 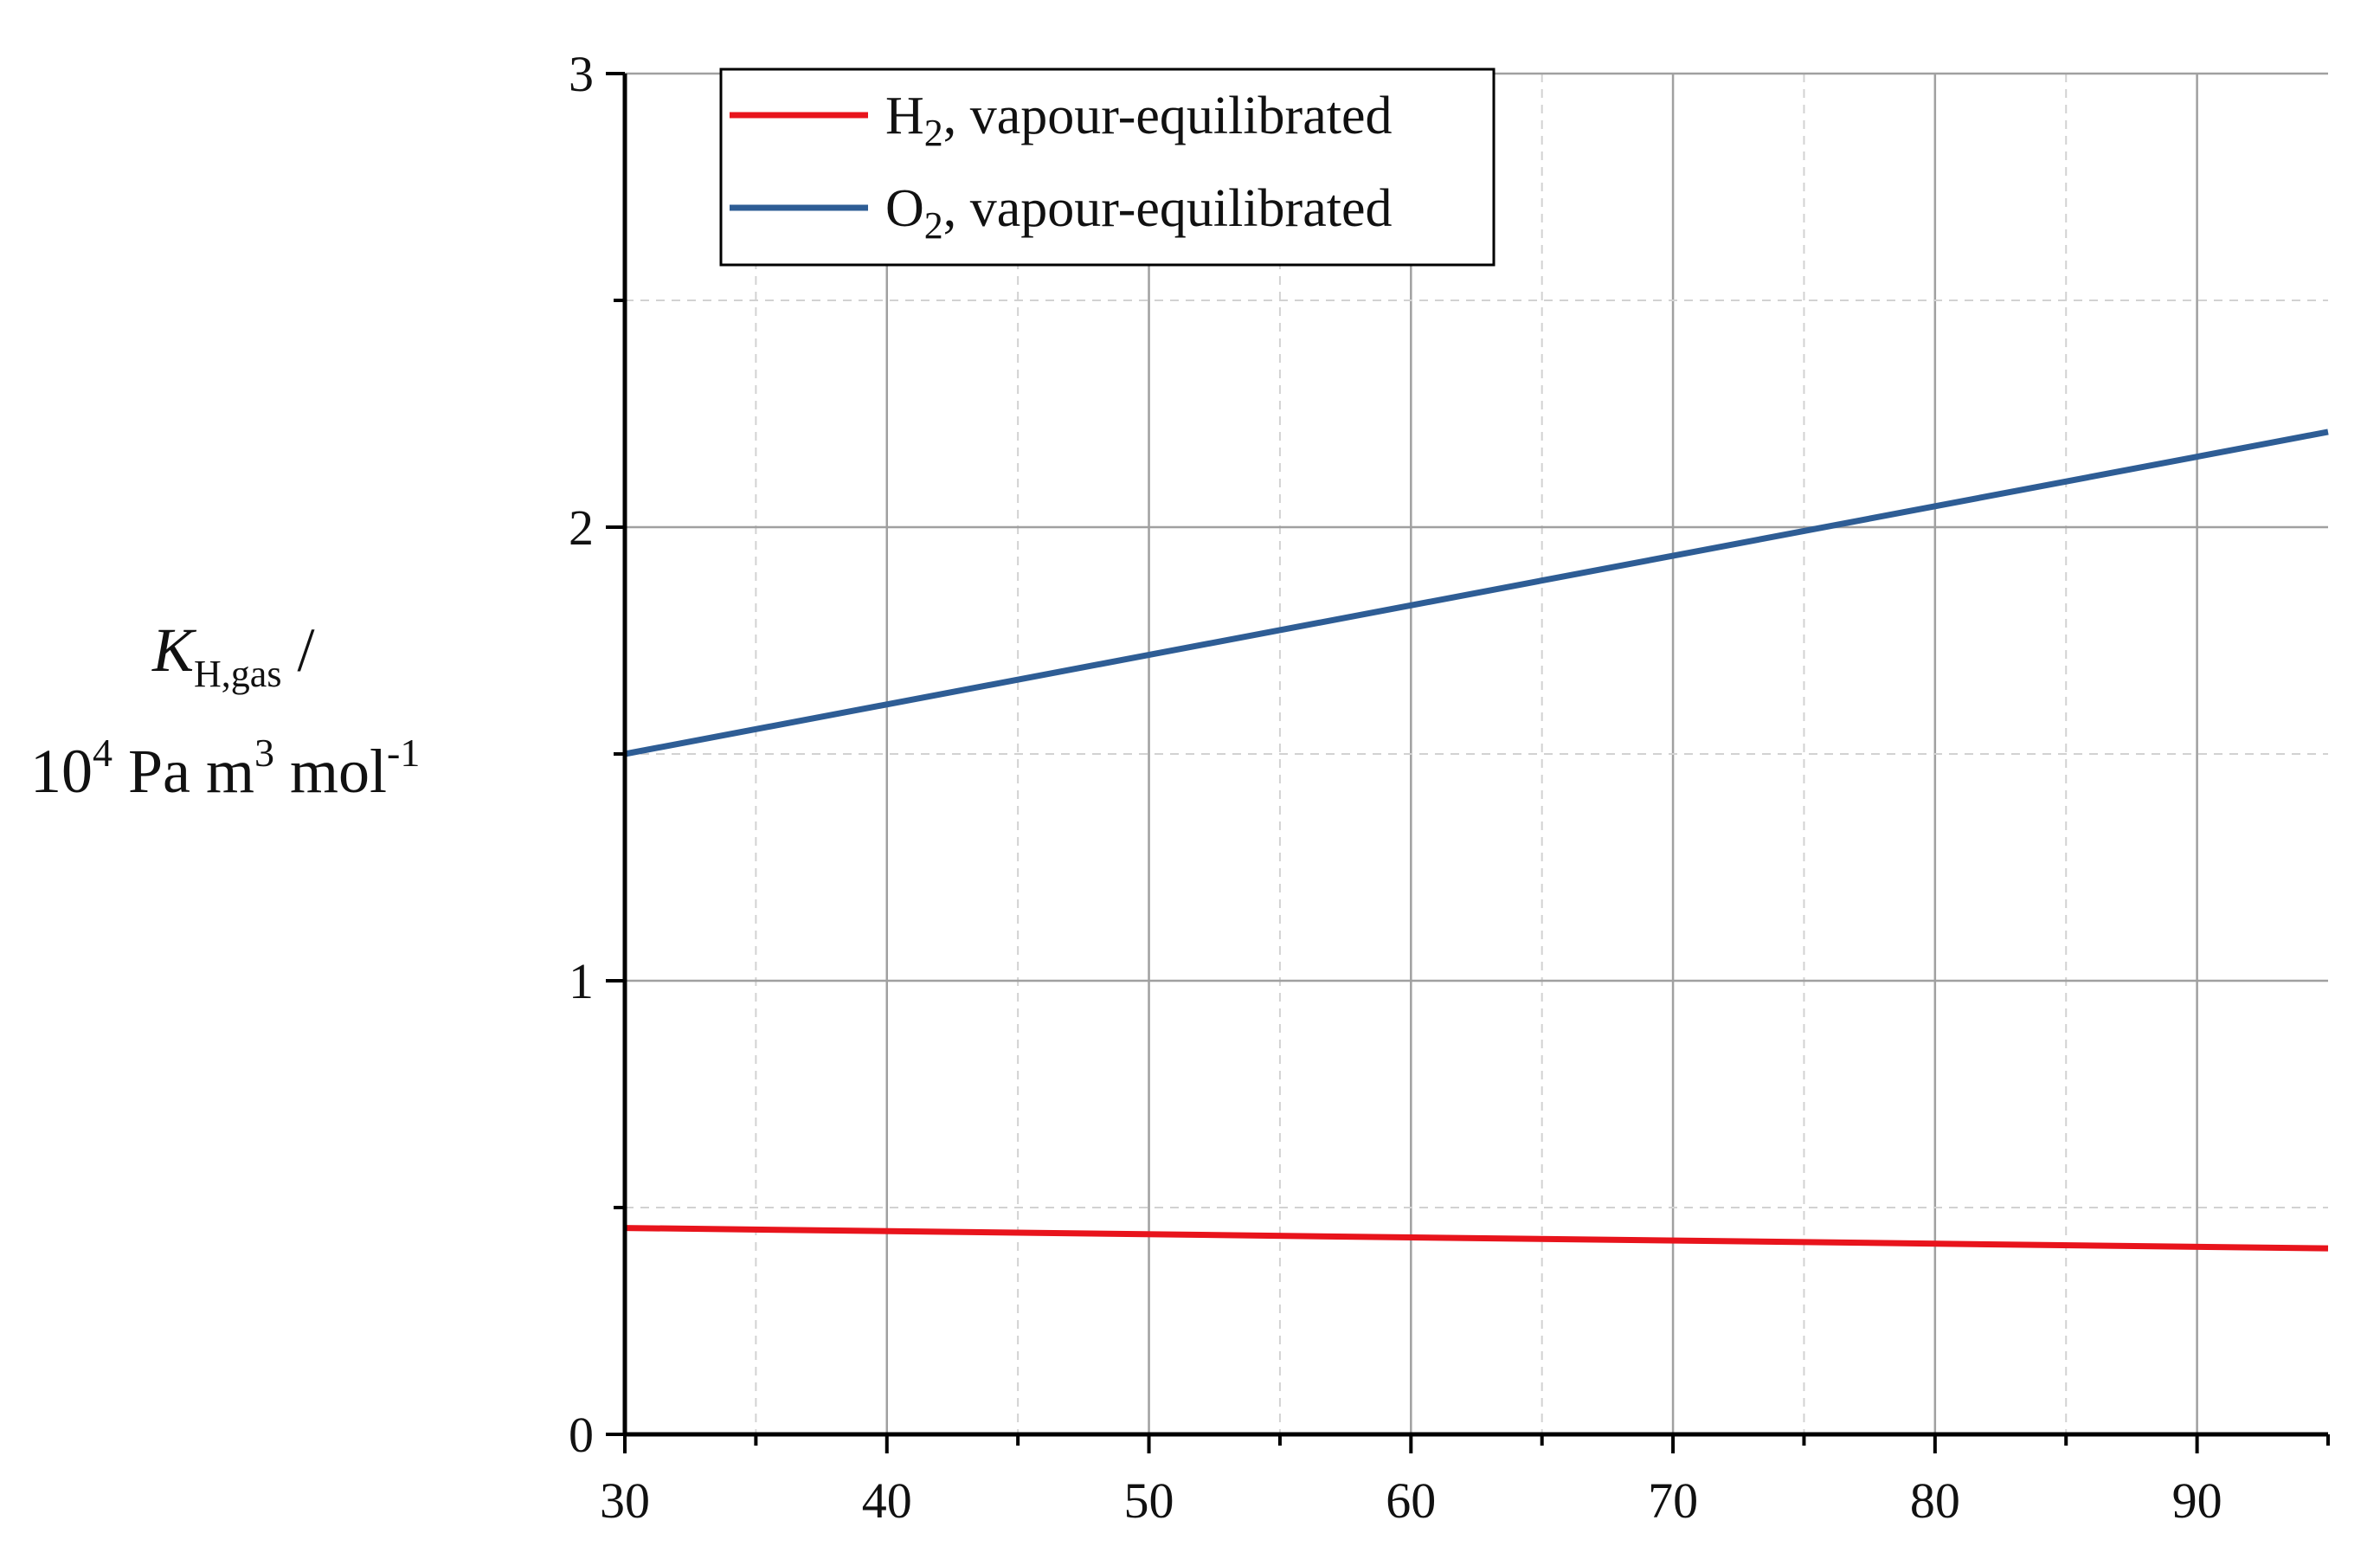 I want to click on y-tick-label: 1, so click(x=581, y=981).